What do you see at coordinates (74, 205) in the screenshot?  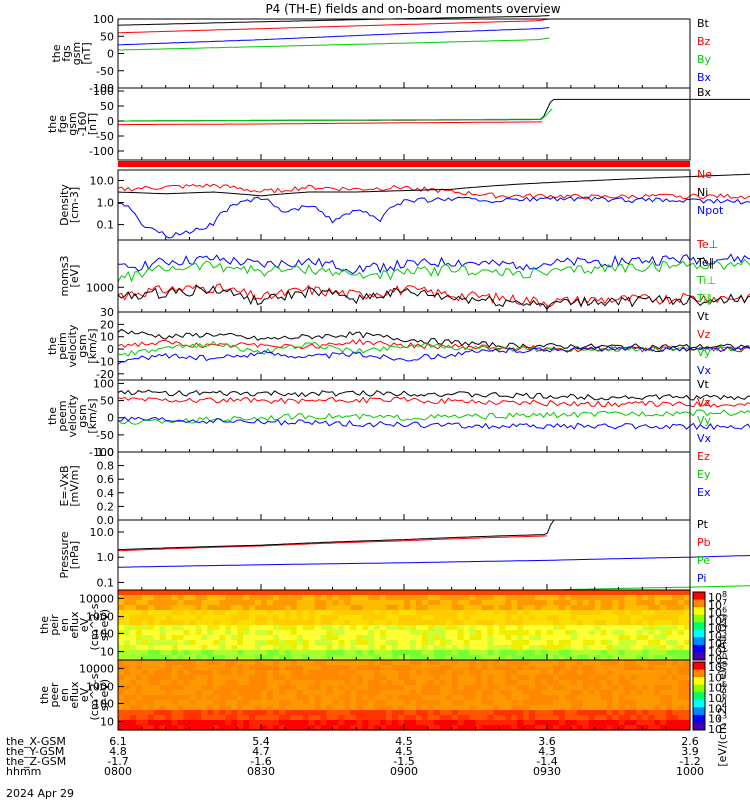 I see `y-axis-label: [cm-3]` at bounding box center [74, 205].